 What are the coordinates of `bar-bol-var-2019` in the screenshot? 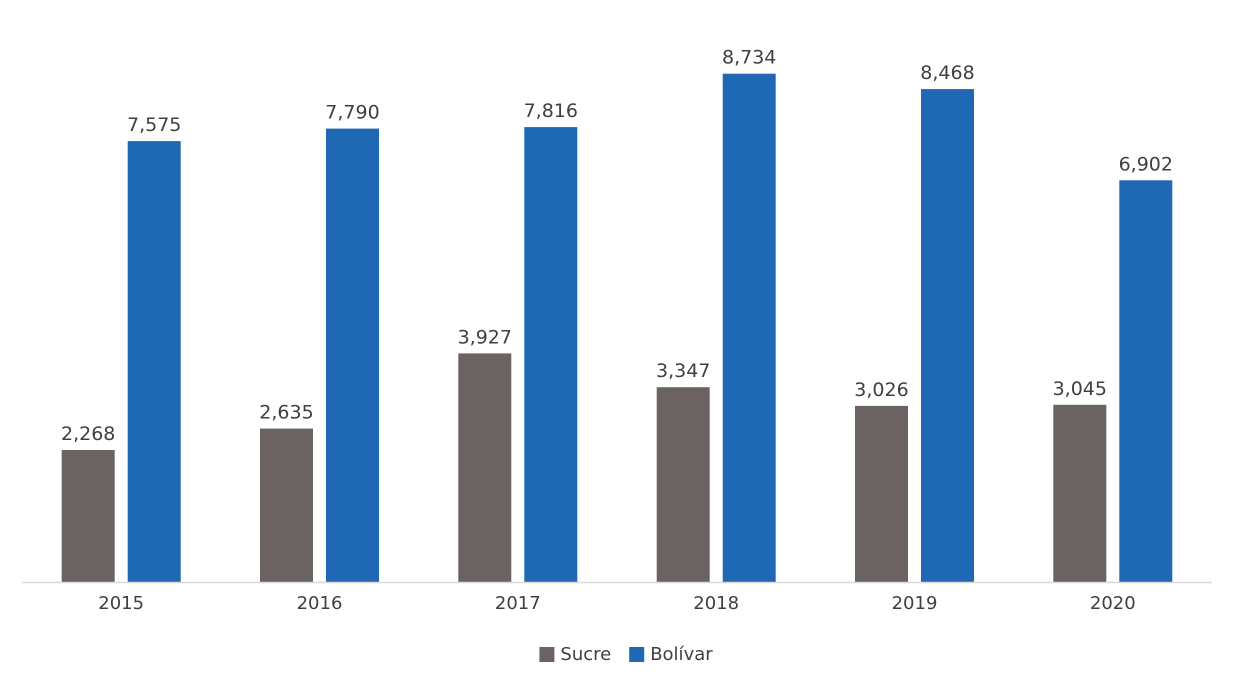 It's located at (947, 335).